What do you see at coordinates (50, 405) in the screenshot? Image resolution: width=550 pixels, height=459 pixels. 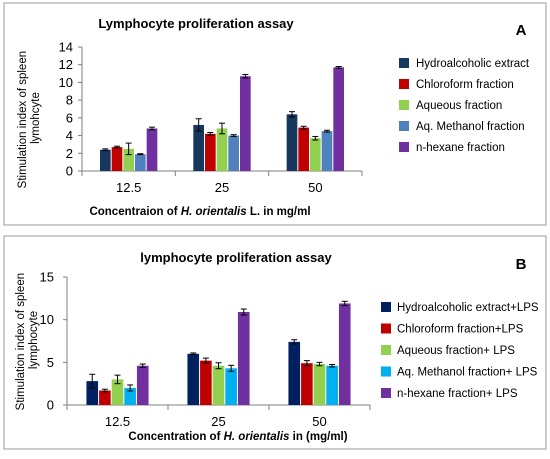 I see `panel-b-y-tick-label: 0` at bounding box center [50, 405].